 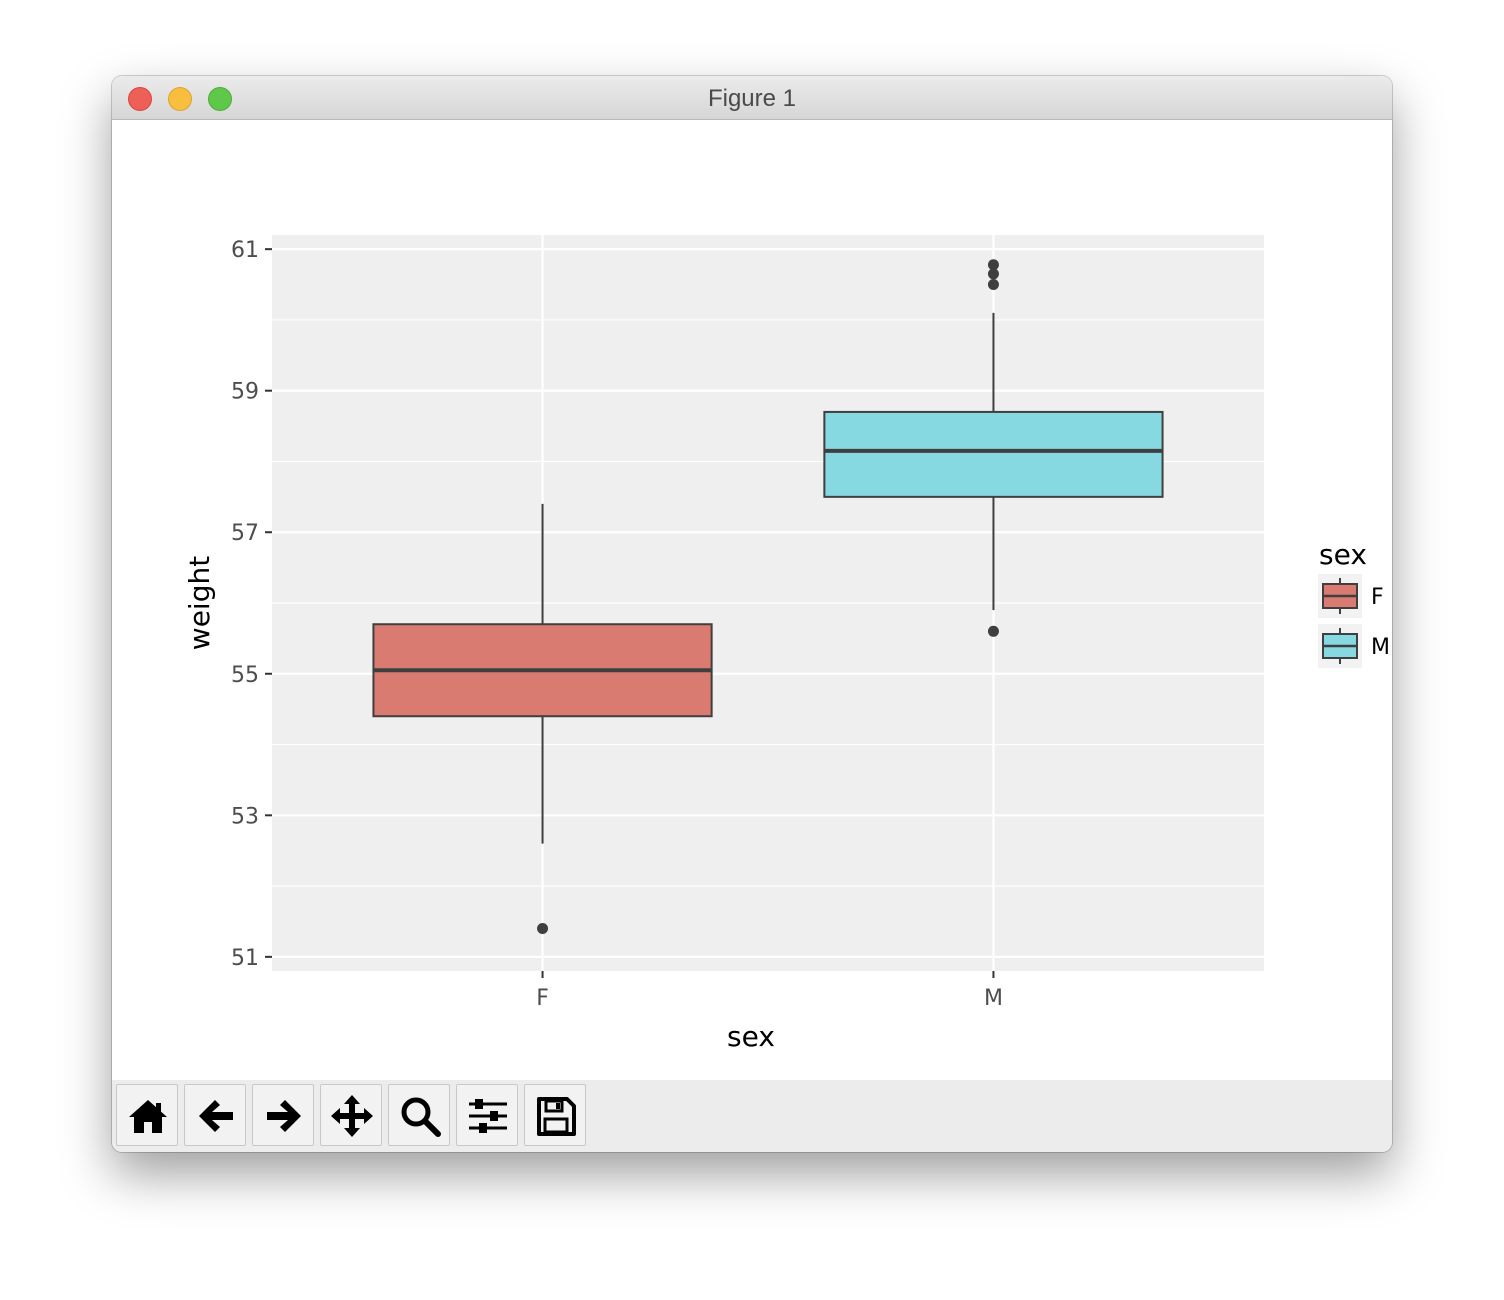 What do you see at coordinates (993, 998) in the screenshot?
I see `x-tick-label: M` at bounding box center [993, 998].